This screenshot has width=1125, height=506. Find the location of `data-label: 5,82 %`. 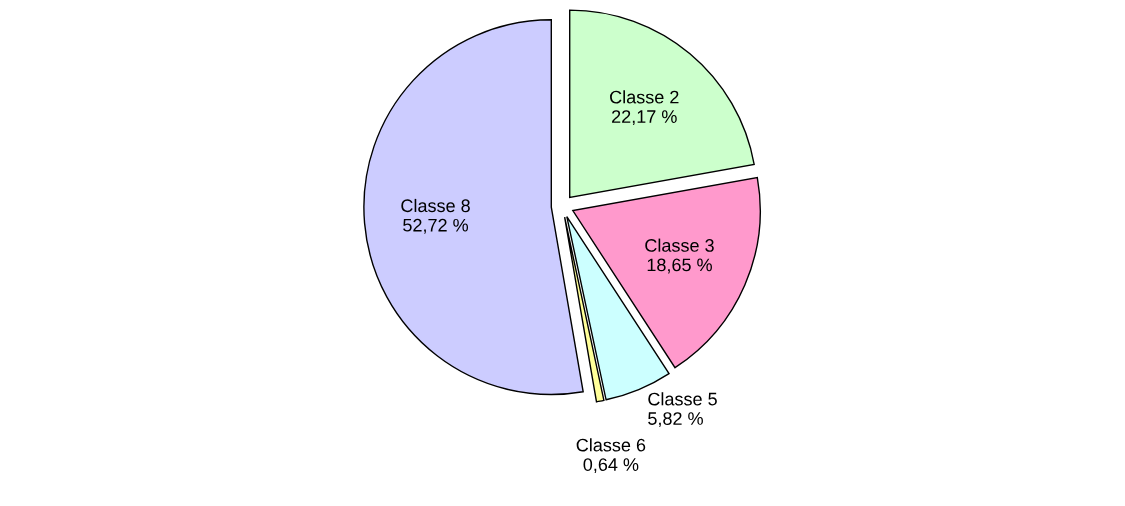

data-label: 5,82 % is located at coordinates (675, 420).